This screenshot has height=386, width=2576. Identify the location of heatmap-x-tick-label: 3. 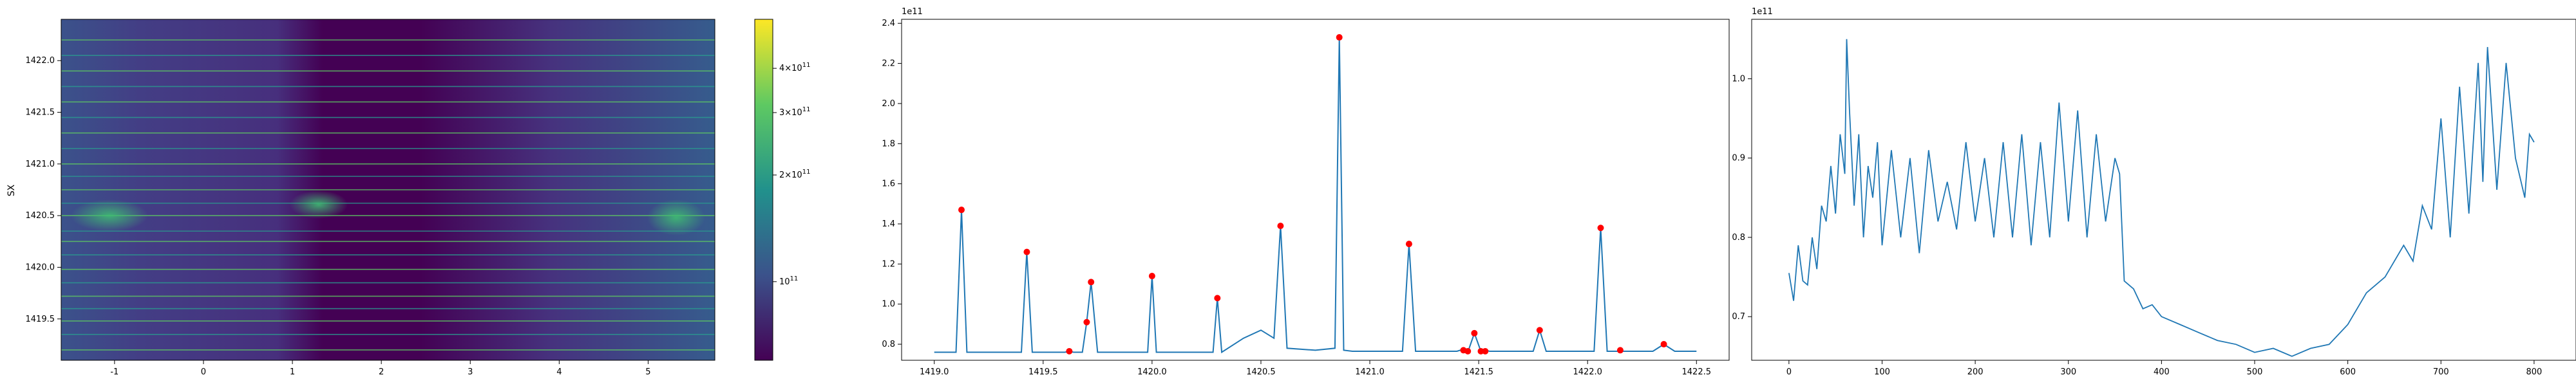
(470, 372).